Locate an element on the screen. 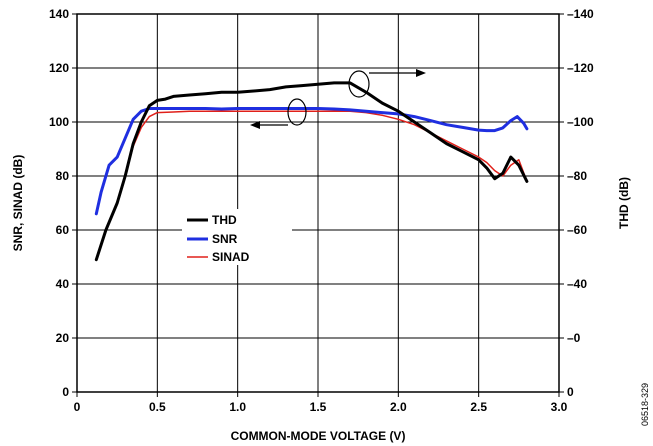 The image size is (653, 446). y-tick-label-right: –120 is located at coordinates (580, 68).